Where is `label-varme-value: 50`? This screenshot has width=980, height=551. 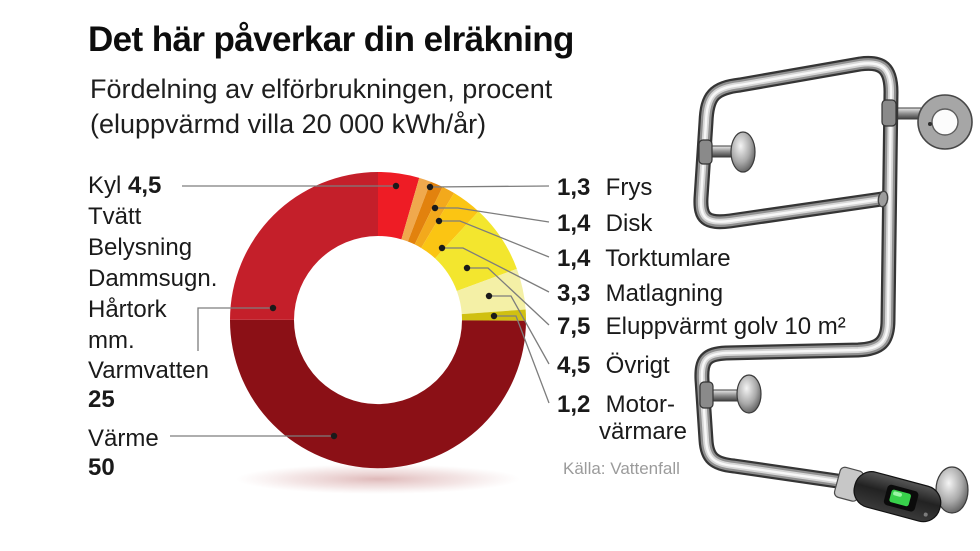
label-varme-value: 50 is located at coordinates (101, 467).